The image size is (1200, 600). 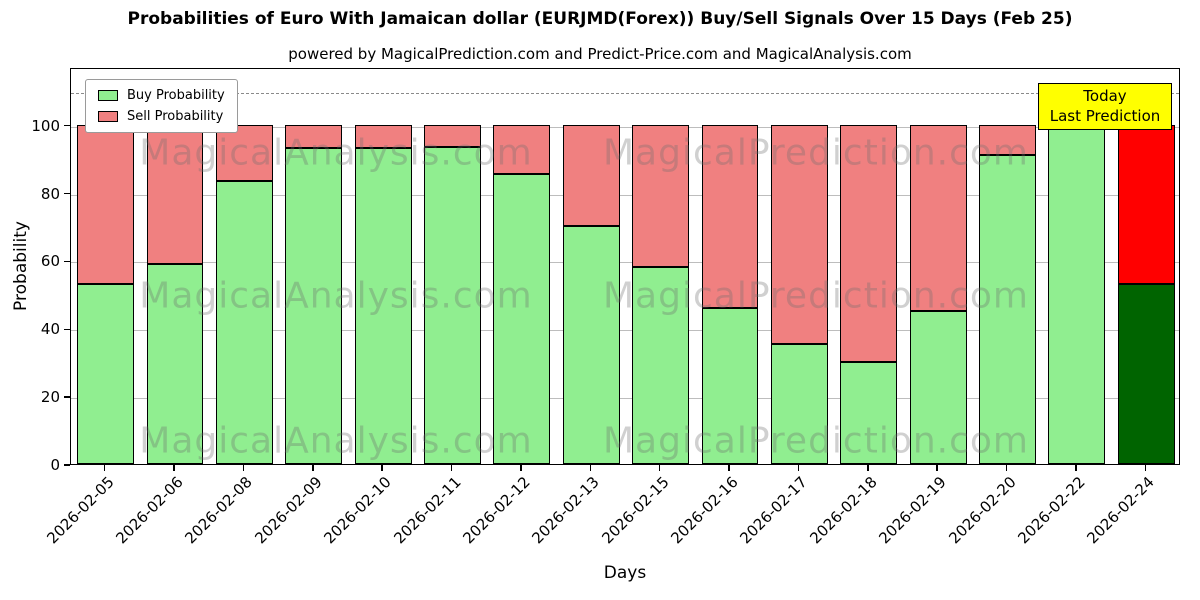 I want to click on x-tick-label: 2026-02-09, so click(x=288, y=510).